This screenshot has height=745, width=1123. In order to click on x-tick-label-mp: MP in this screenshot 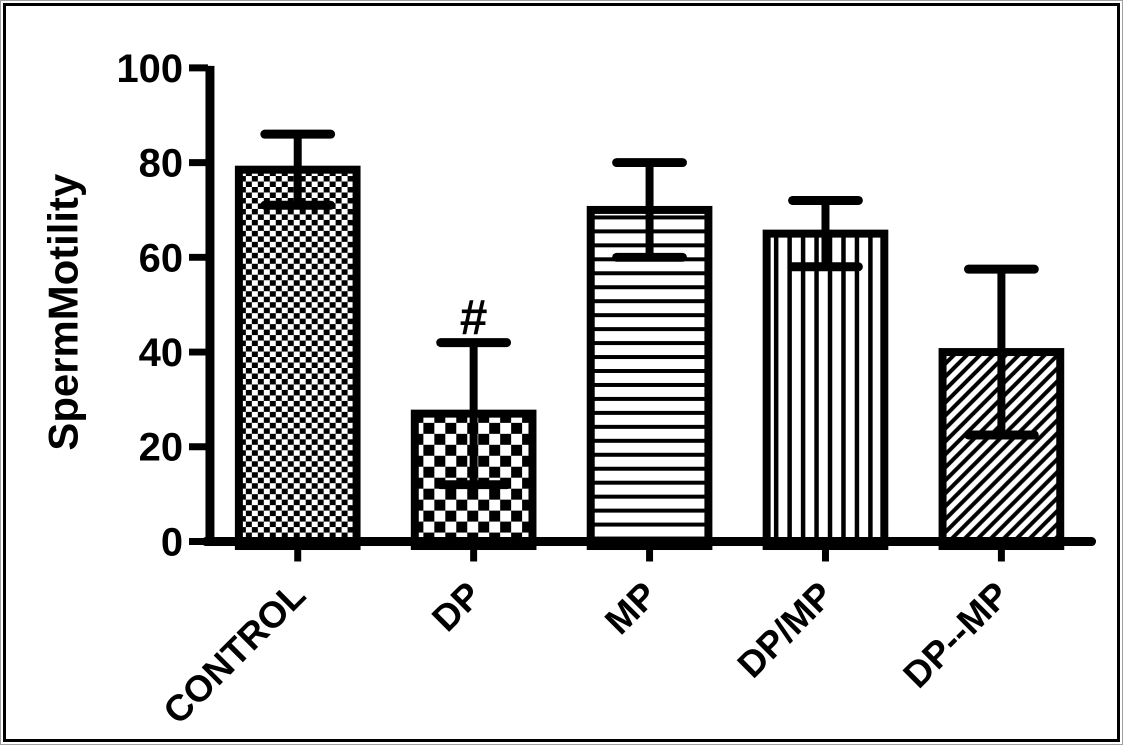, I will do `click(631, 608)`.